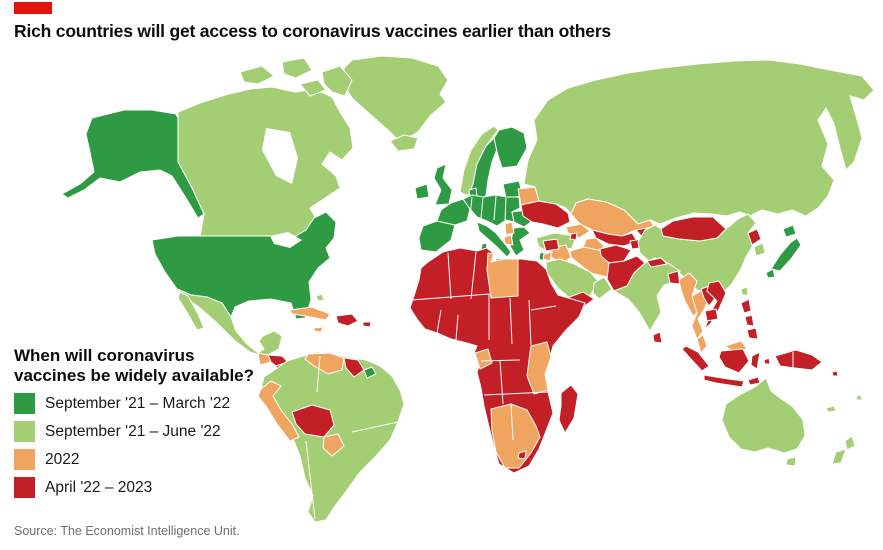 The height and width of the screenshot is (550, 883). Describe the element at coordinates (318, 329) in the screenshot. I see `country-jamaica` at that location.